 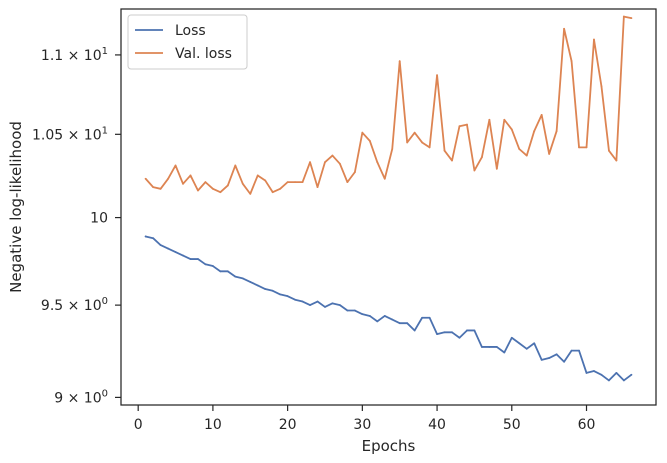 What do you see at coordinates (437, 425) in the screenshot?
I see `x-tick-label: 40` at bounding box center [437, 425].